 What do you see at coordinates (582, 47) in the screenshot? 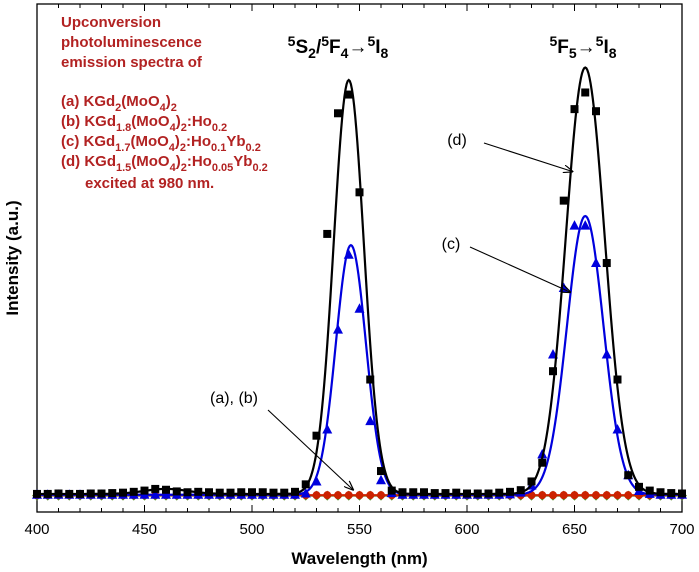
I see `peak-label: 5F5→5I8` at bounding box center [582, 47].